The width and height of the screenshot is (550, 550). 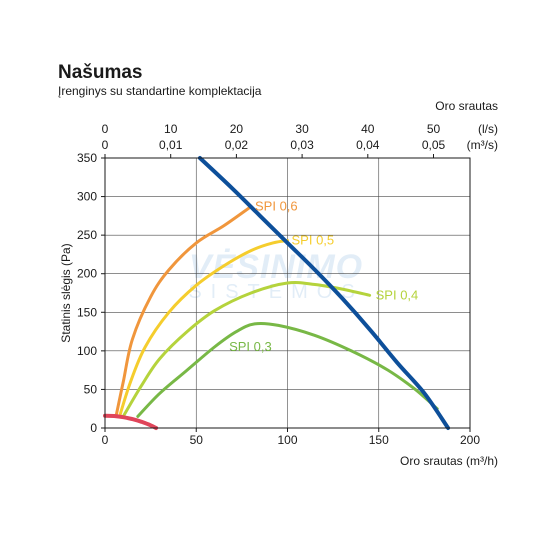 I want to click on top-m3s-tick-label: 0,02, so click(x=237, y=145).